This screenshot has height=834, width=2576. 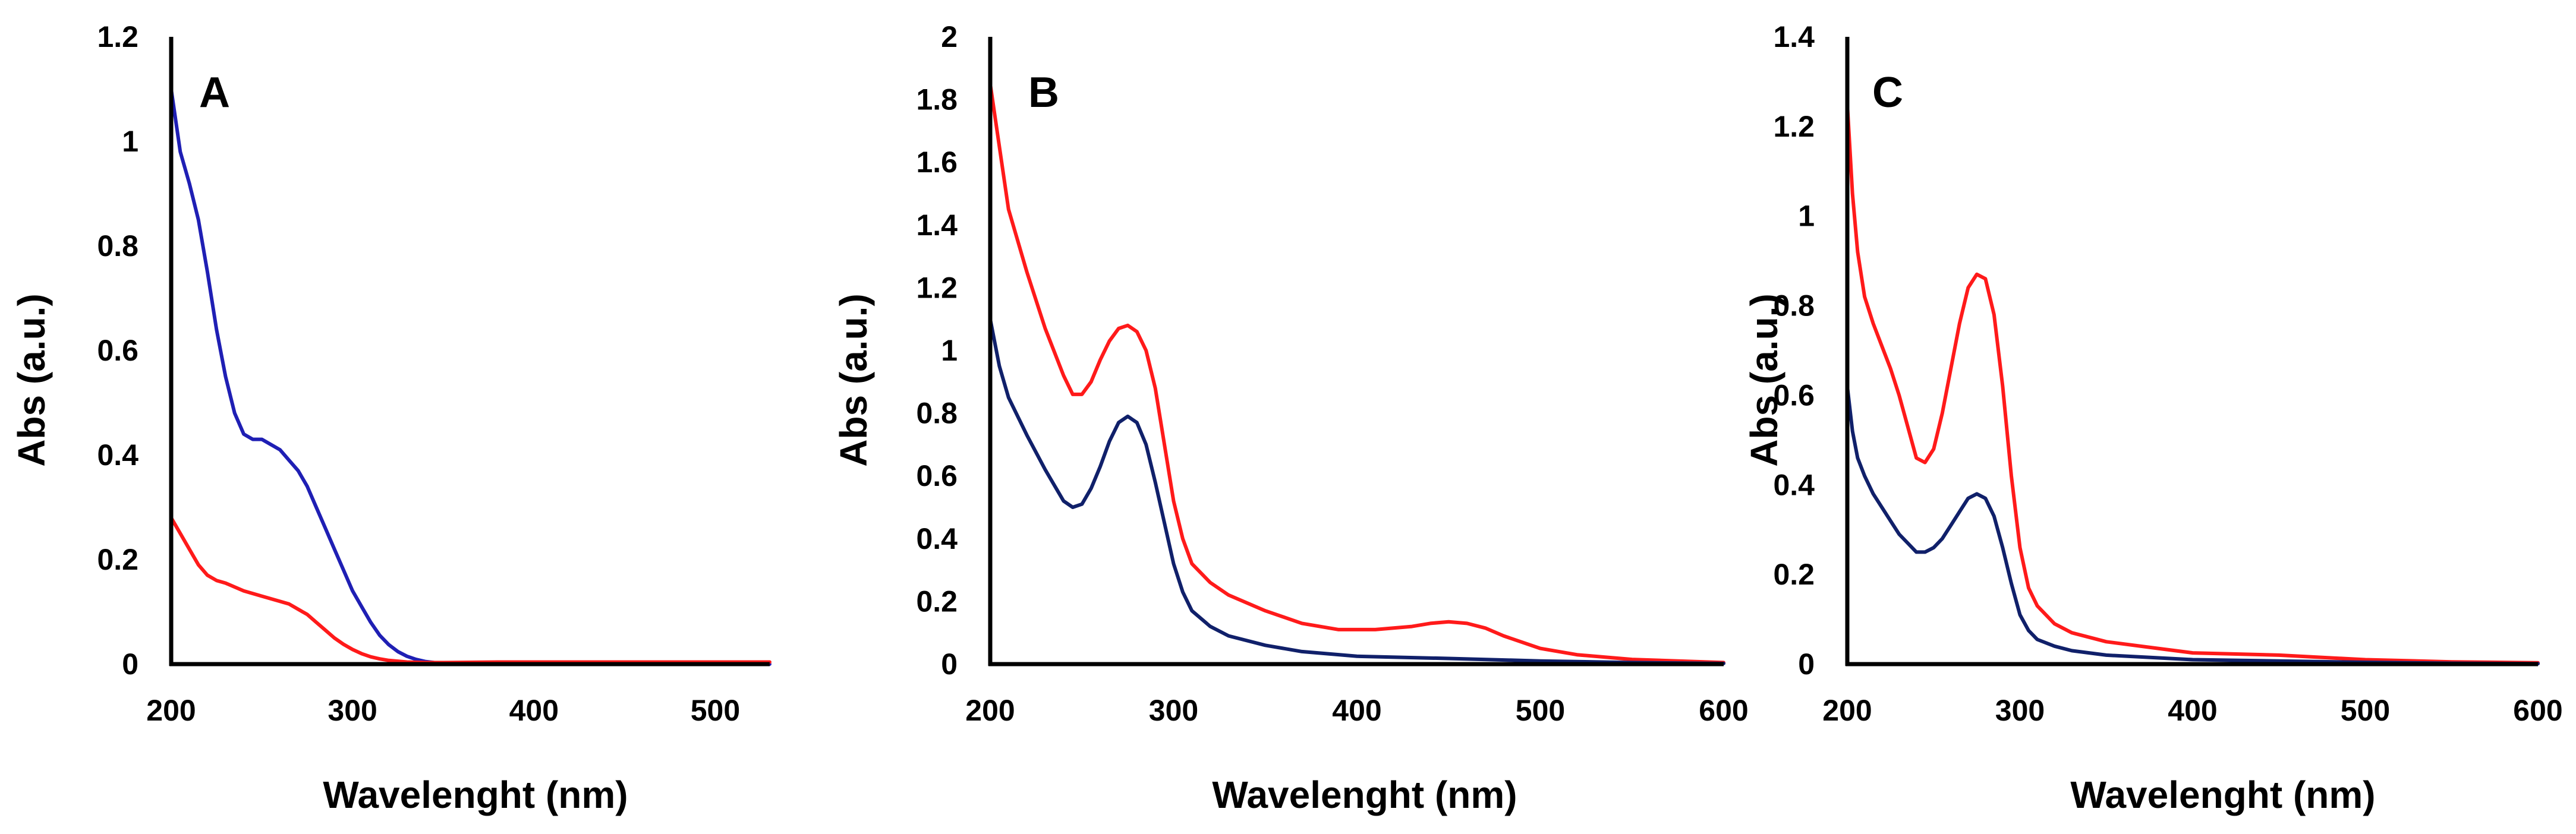 What do you see at coordinates (130, 664) in the screenshot?
I see `y-tick-label-a: 0` at bounding box center [130, 664].